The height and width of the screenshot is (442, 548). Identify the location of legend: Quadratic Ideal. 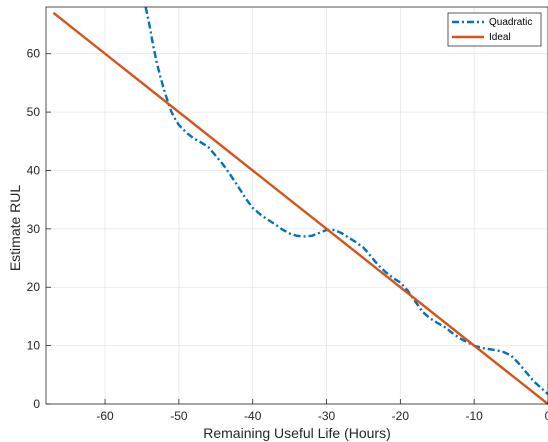
(494, 29).